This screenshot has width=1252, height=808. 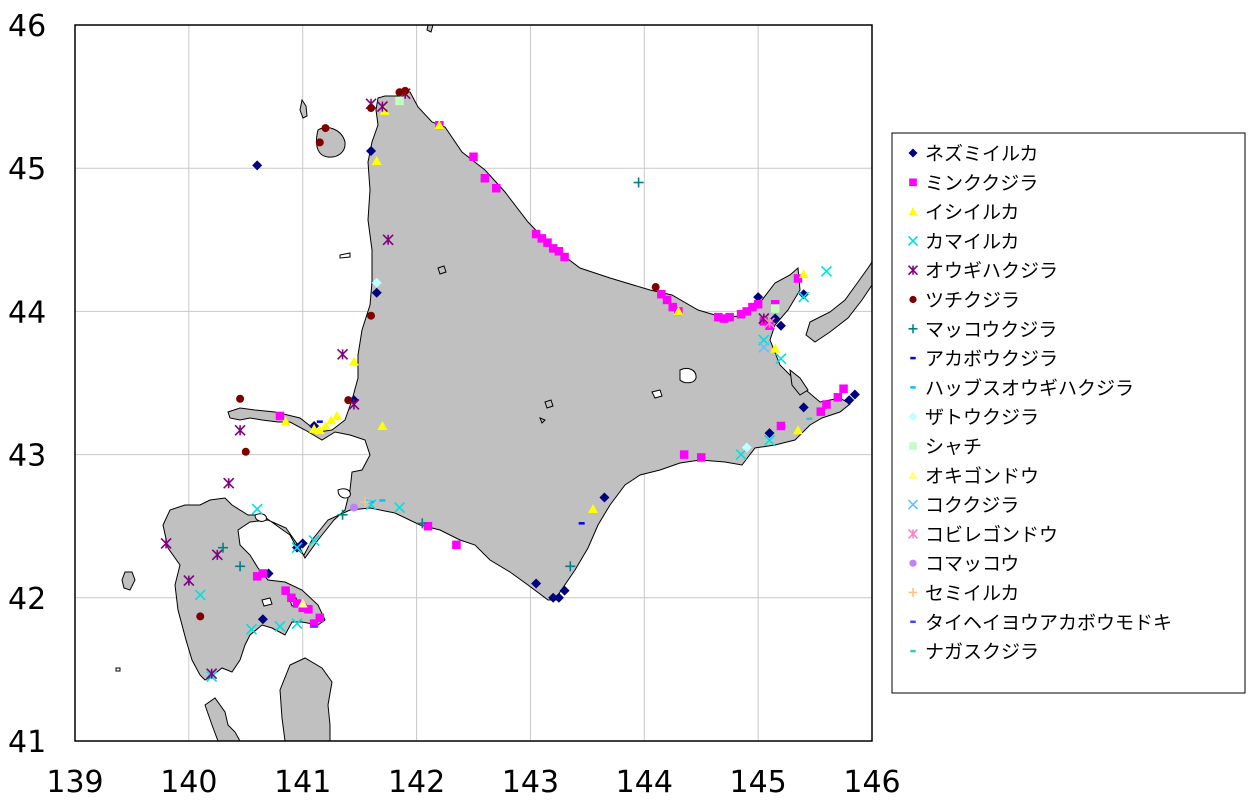 What do you see at coordinates (963, 506) in the screenshot?
I see `legend-item: コククジラ` at bounding box center [963, 506].